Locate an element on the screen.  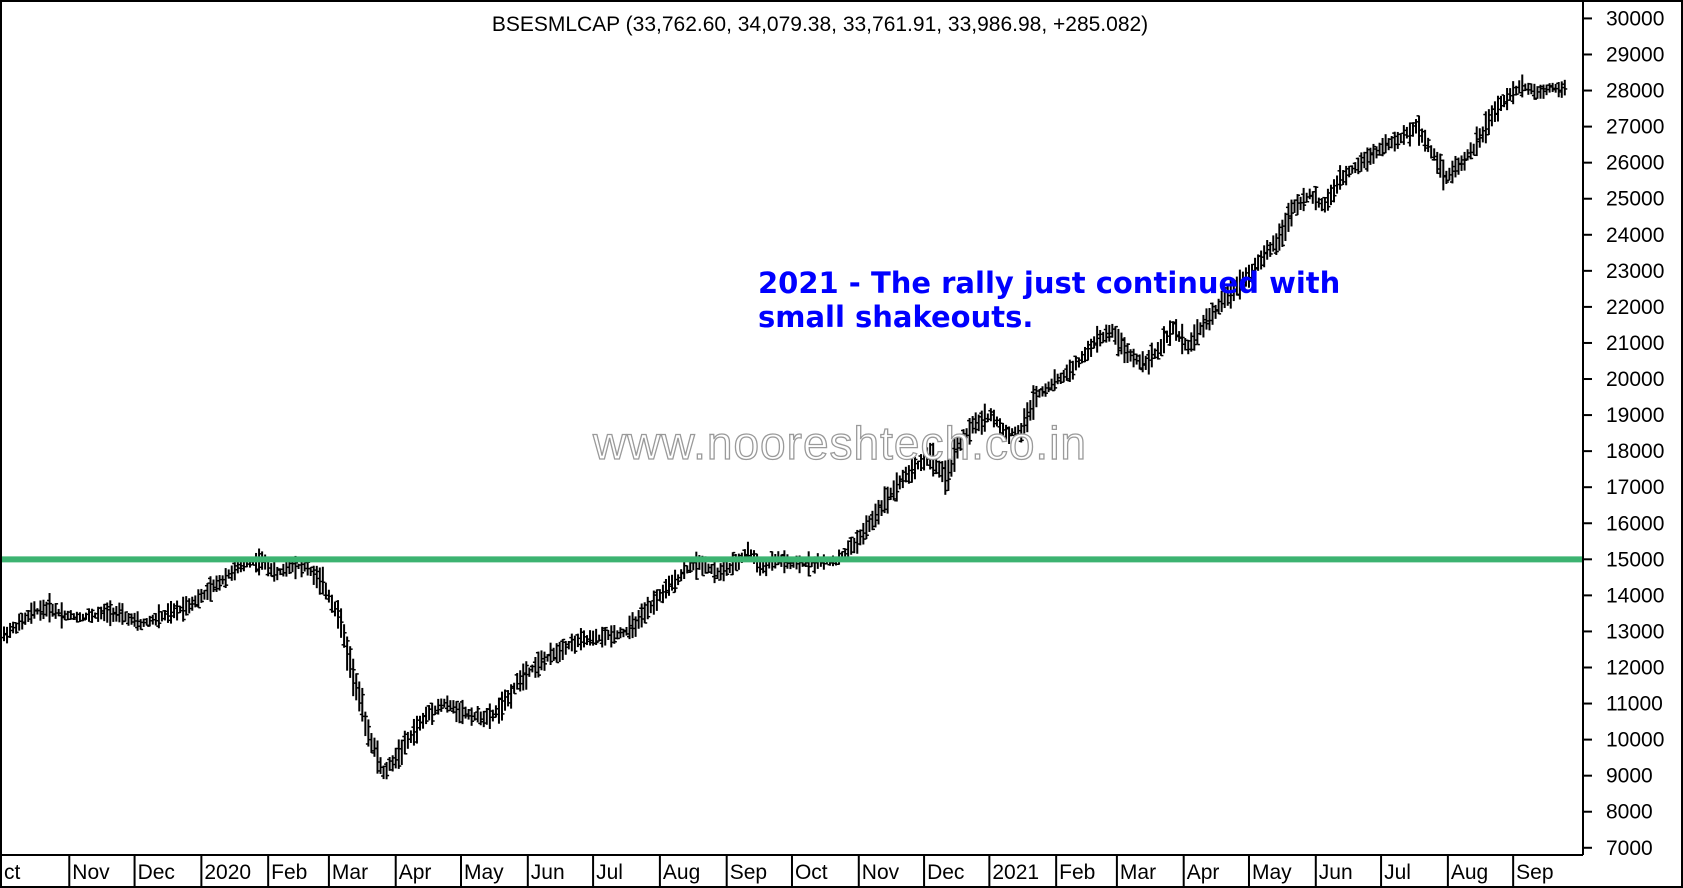
x-tick-label: Mar is located at coordinates (1138, 872).